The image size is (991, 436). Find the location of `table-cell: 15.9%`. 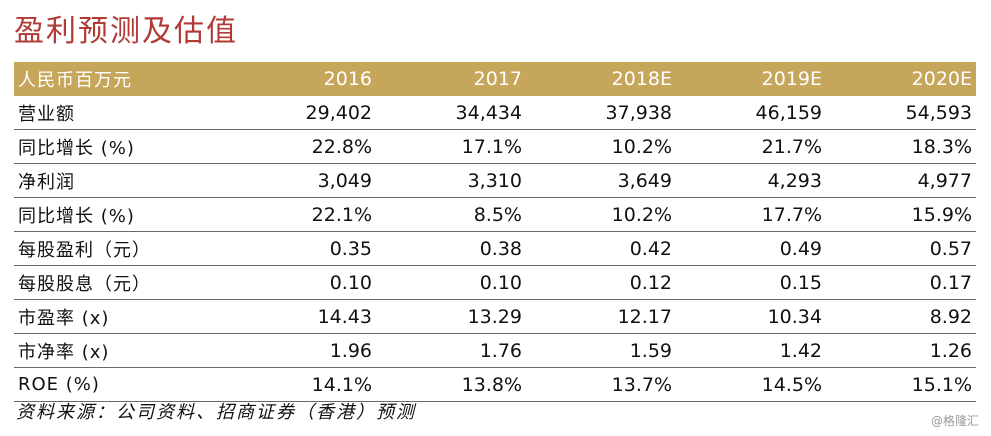

table-cell: 15.9% is located at coordinates (941, 214).